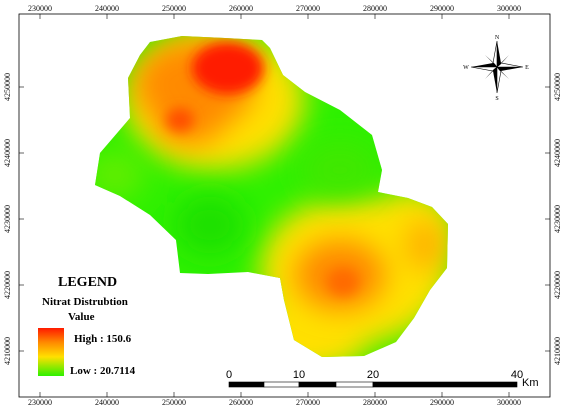 This screenshot has height=409, width=566. Describe the element at coordinates (442, 402) in the screenshot. I see `x-tick-bottom-290000: 290000` at that location.